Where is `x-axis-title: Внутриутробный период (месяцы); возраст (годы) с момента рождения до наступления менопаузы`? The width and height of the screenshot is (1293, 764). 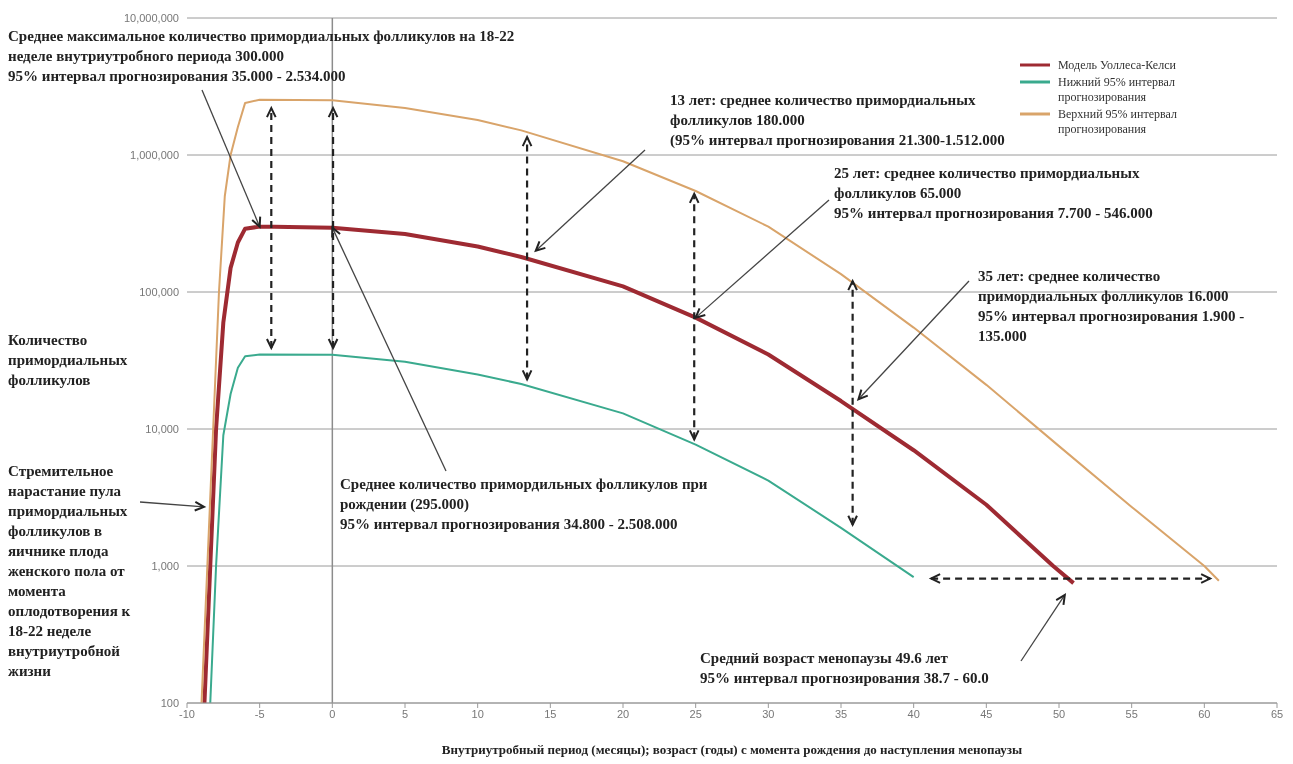
x-axis-title: Внутриутробный период (месяцы); возраст (годы) с момента рождения до наступления менопаузы is located at coordinates (732, 750).